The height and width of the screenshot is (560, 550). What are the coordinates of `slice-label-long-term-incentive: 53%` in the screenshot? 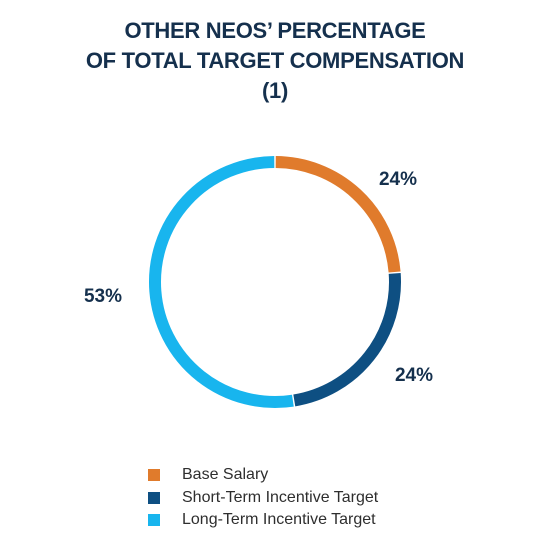 It's located at (103, 296).